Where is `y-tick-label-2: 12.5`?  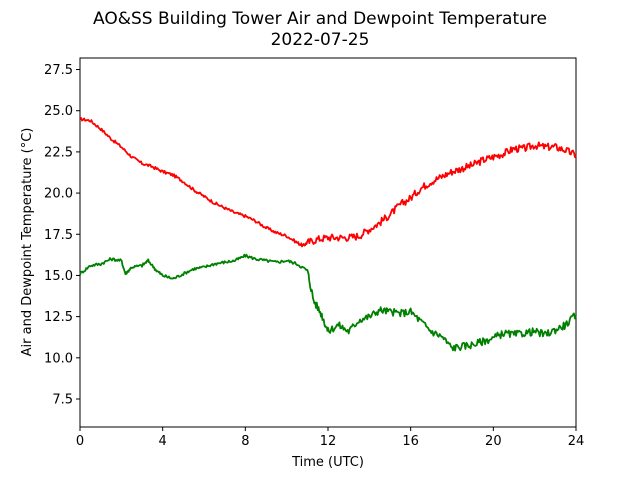 y-tick-label-2: 12.5 is located at coordinates (58, 317).